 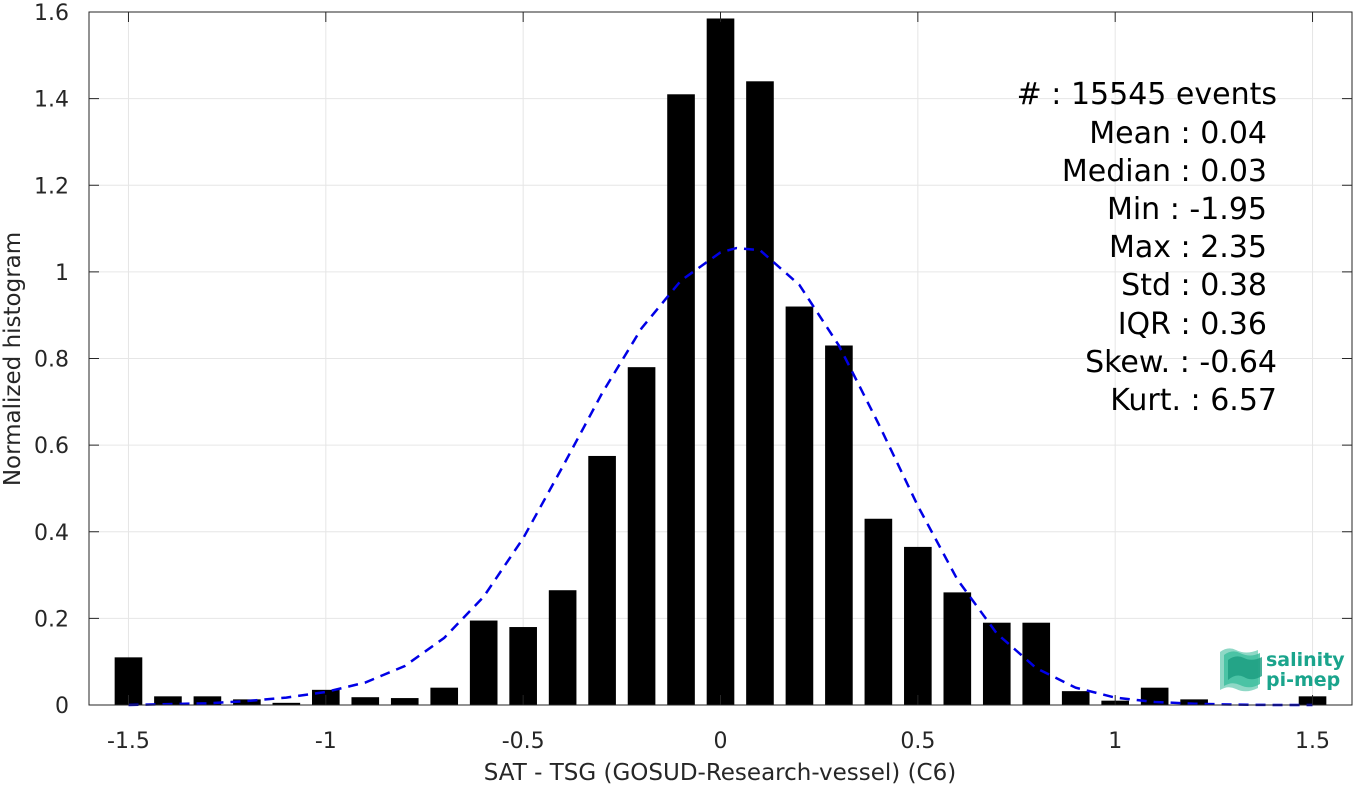 I want to click on logo-text-line2: pi-mep, so click(x=1303, y=680).